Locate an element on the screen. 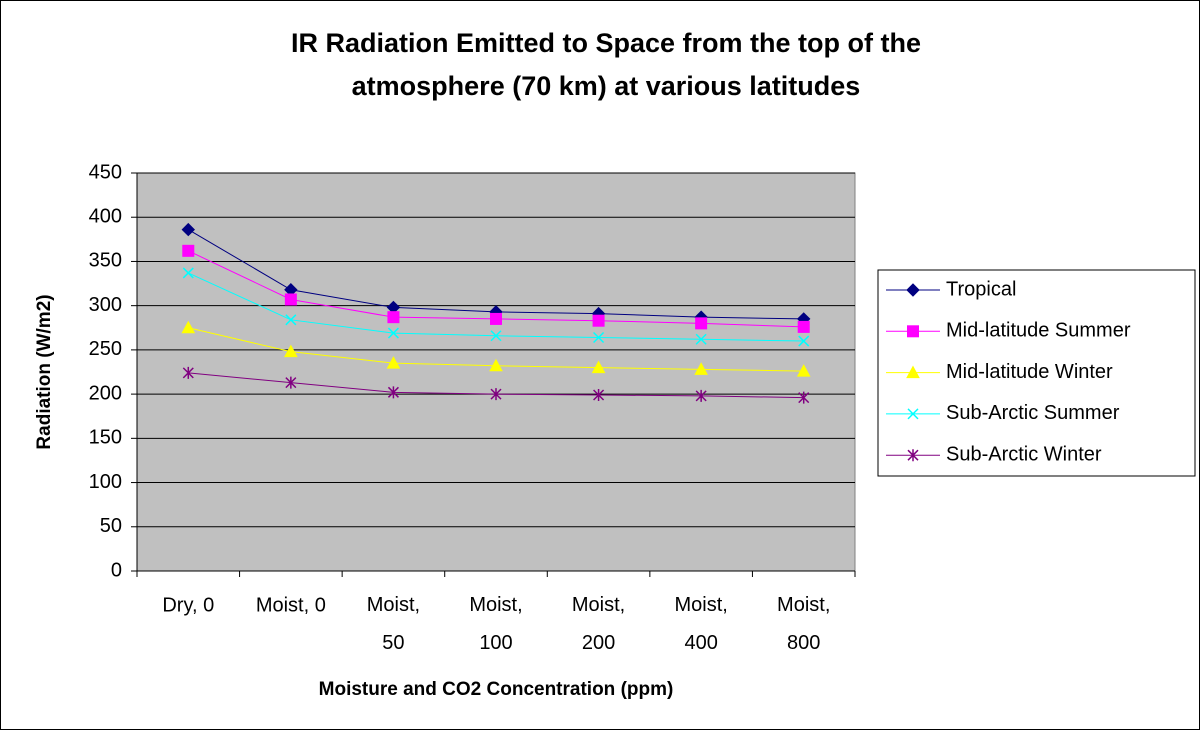  y-tick-label: 150 is located at coordinates (105, 438).